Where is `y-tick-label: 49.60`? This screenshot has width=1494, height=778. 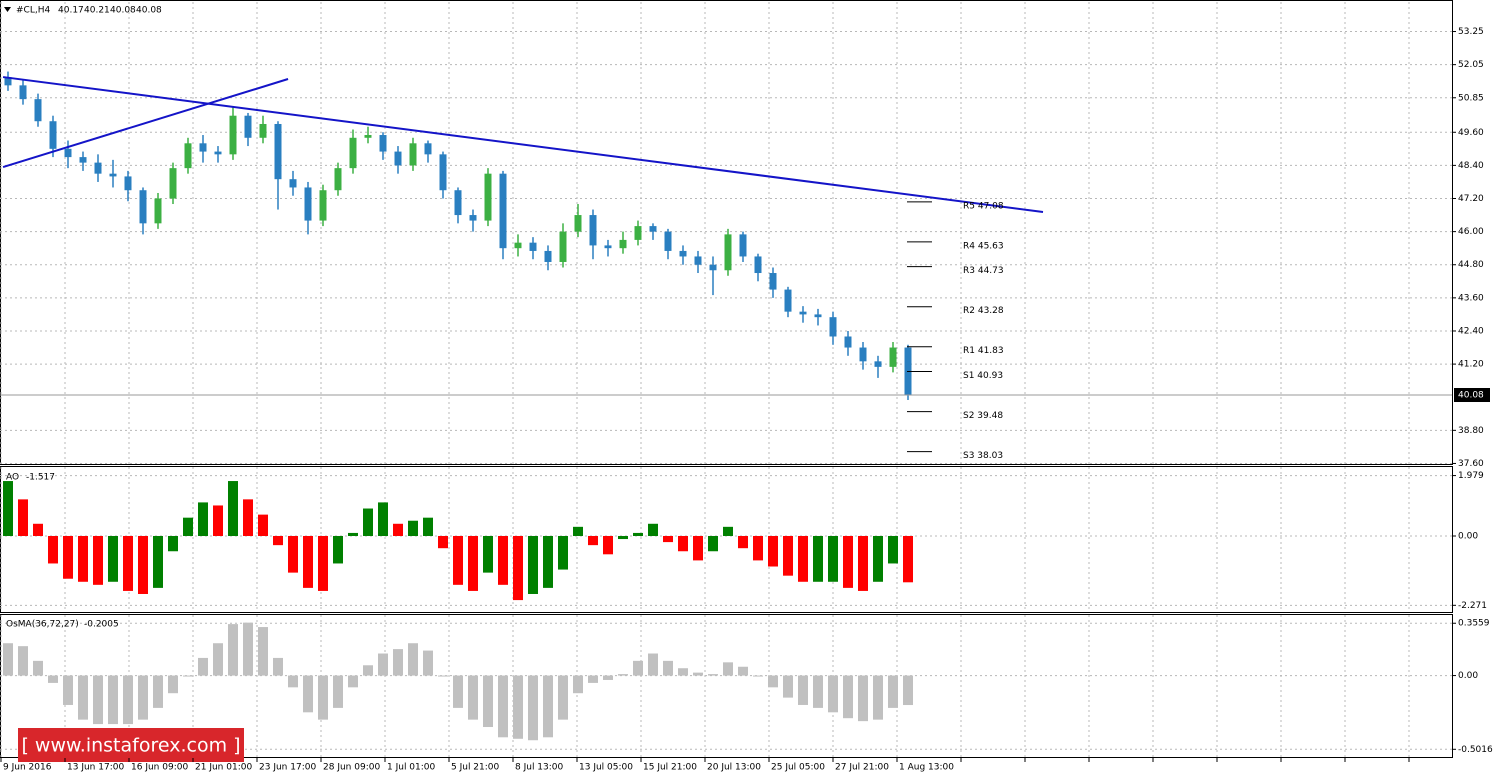 y-tick-label: 49.60 is located at coordinates (1471, 133).